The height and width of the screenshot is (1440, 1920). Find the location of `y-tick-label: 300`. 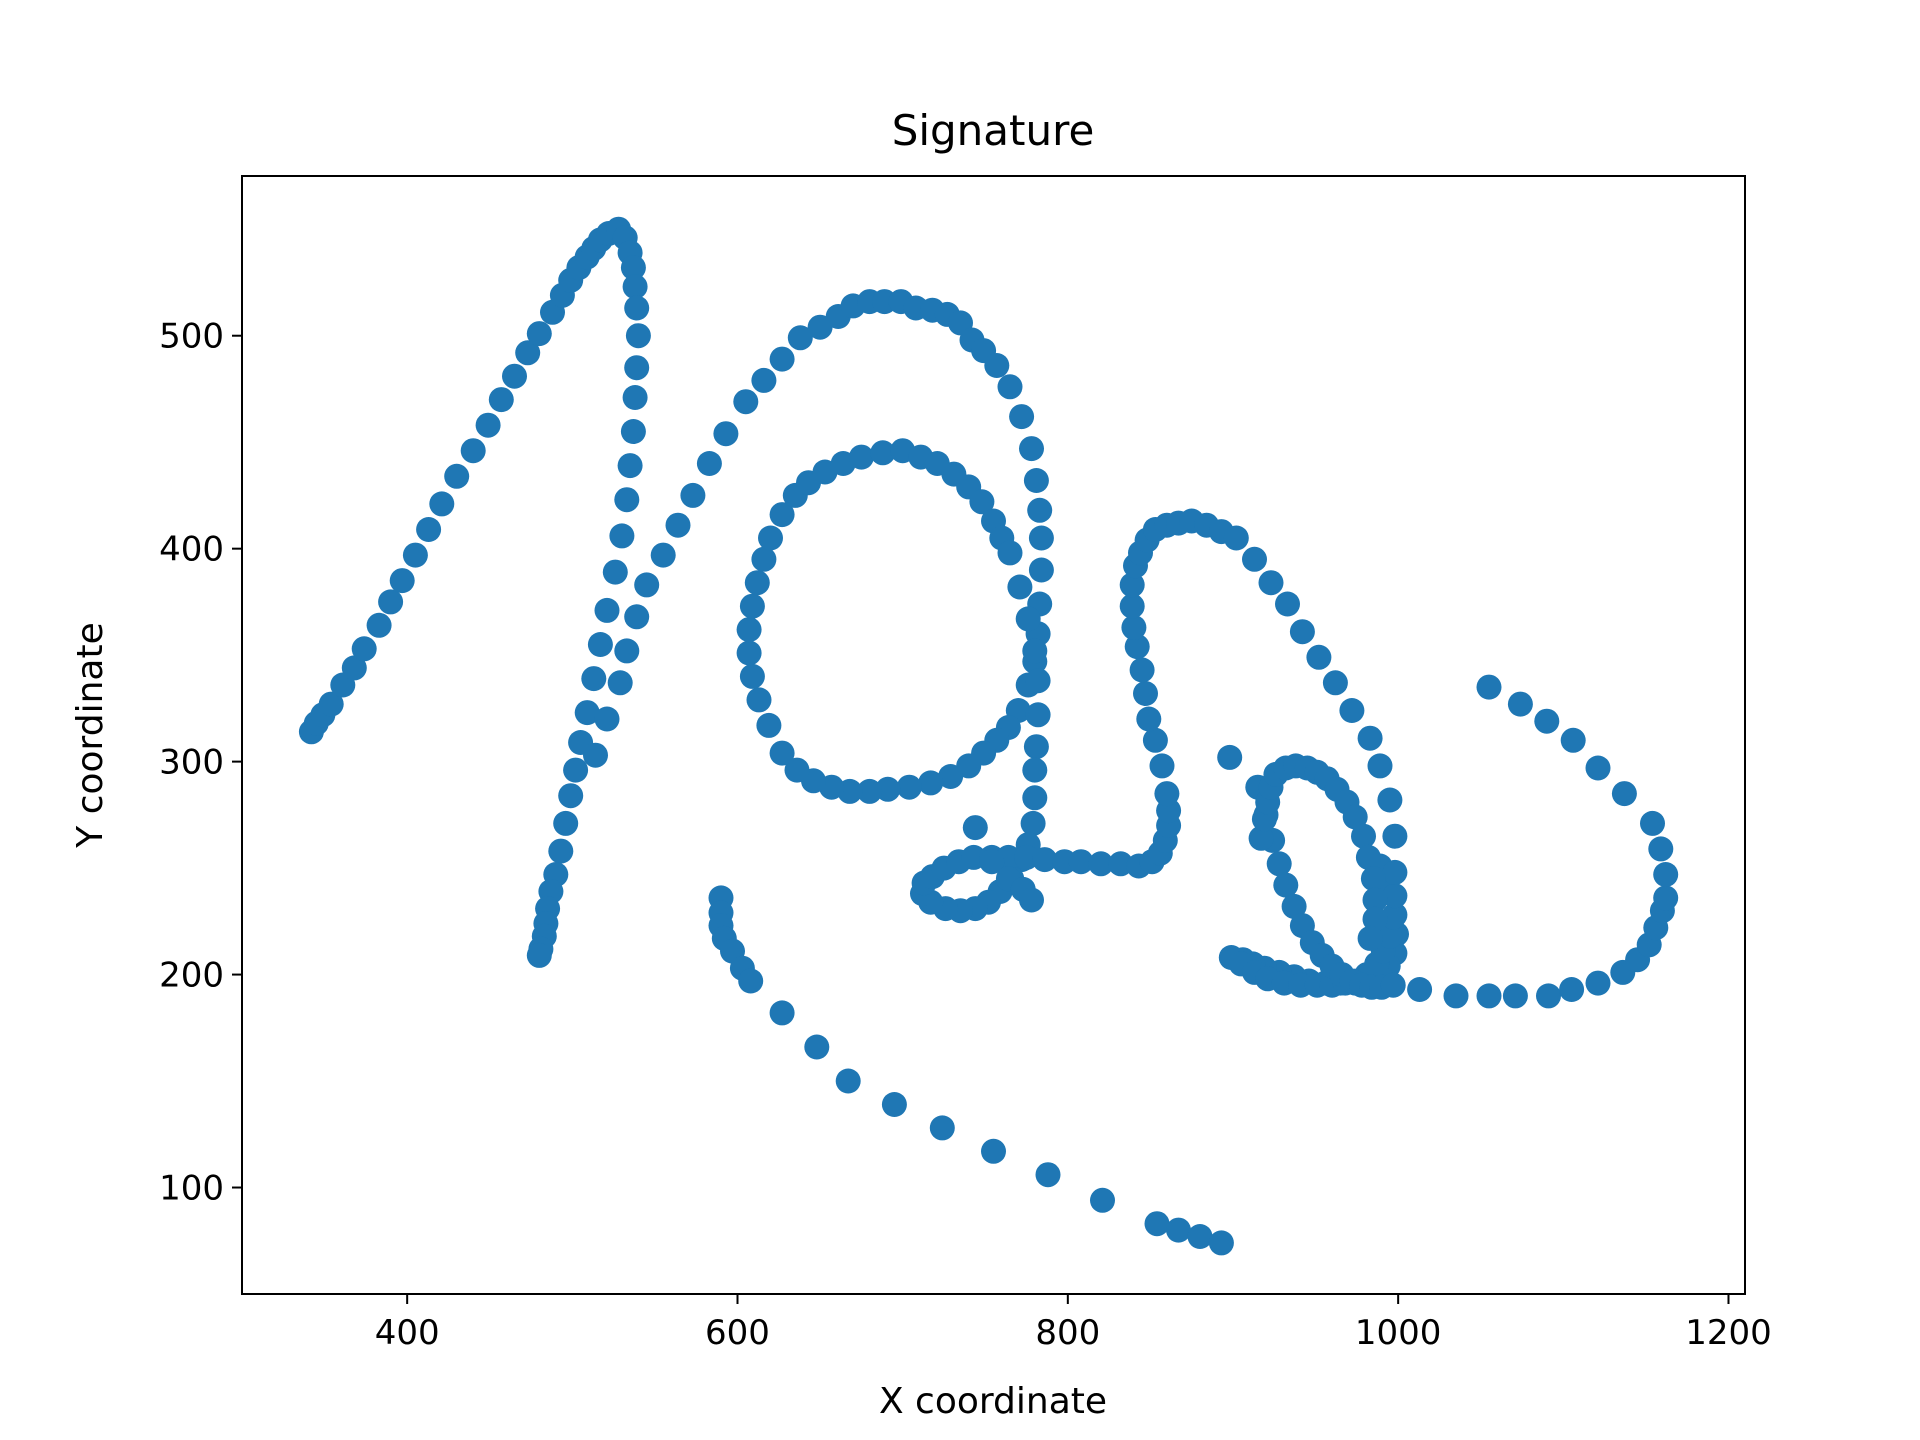

y-tick-label: 300 is located at coordinates (191, 763).